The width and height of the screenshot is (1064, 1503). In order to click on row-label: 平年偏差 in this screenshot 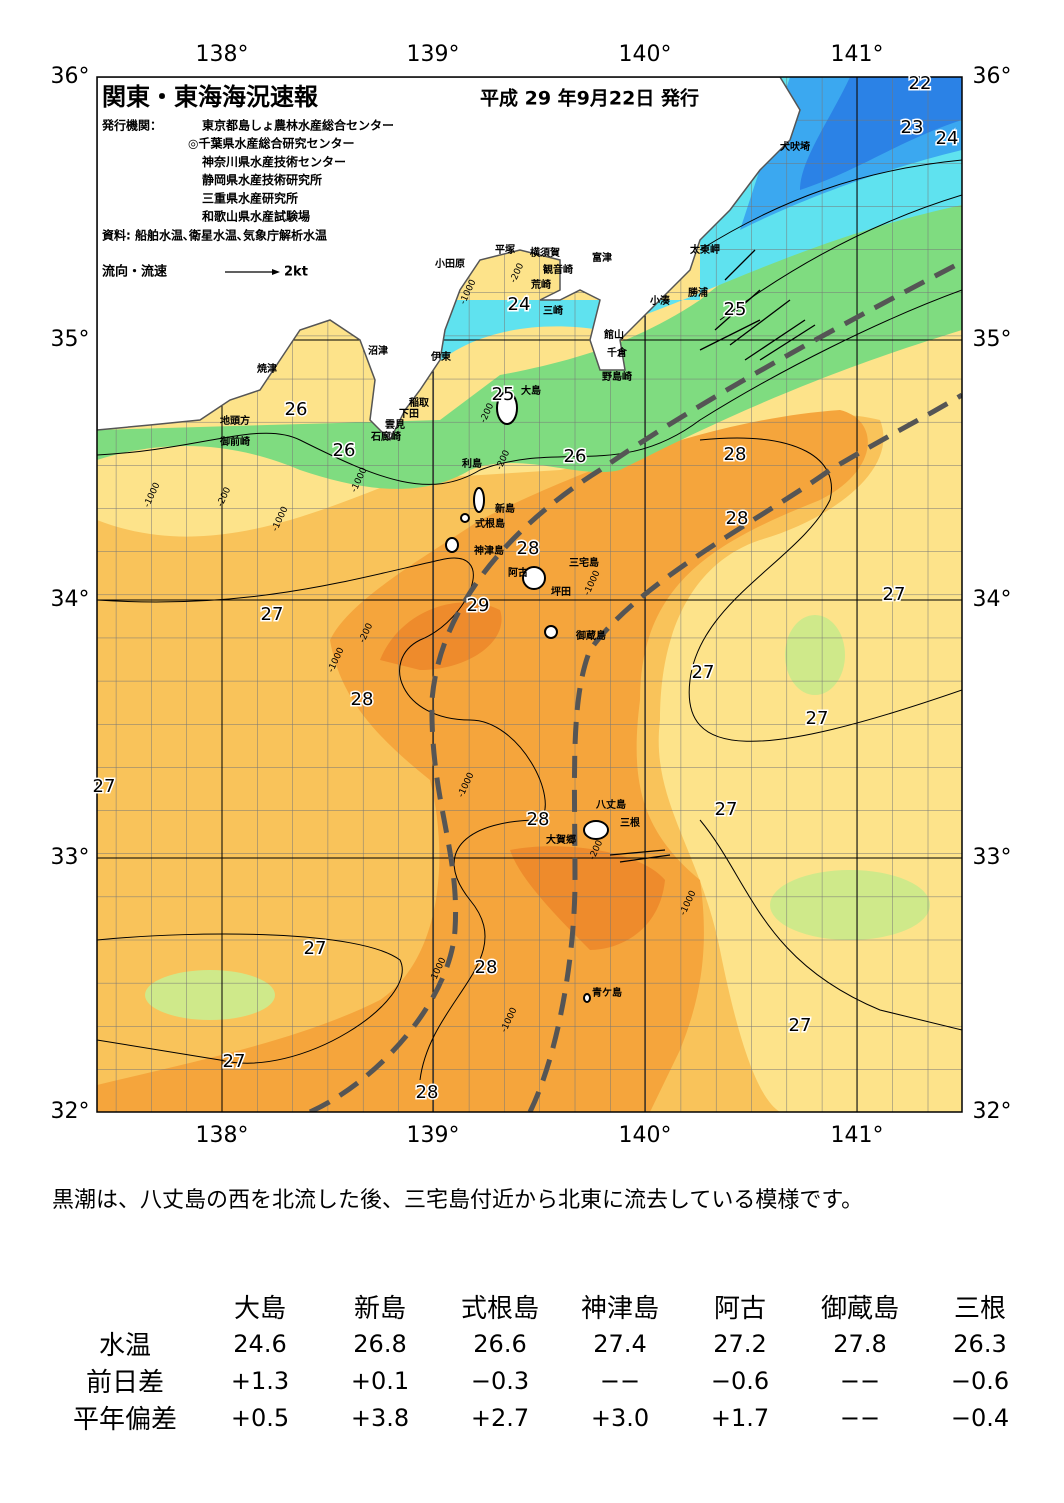, I will do `click(124, 1420)`.